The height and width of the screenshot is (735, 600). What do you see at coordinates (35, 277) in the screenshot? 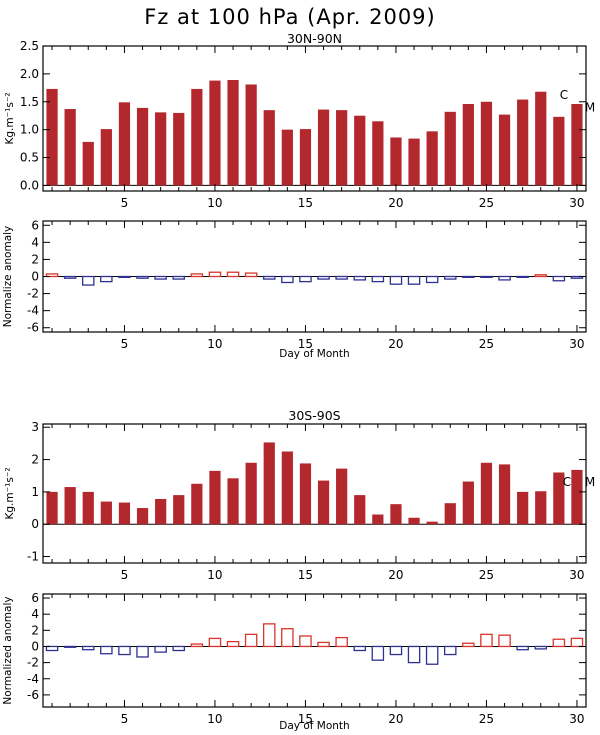
I see `nh_anomaly-ytick-label-3: 0` at bounding box center [35, 277].